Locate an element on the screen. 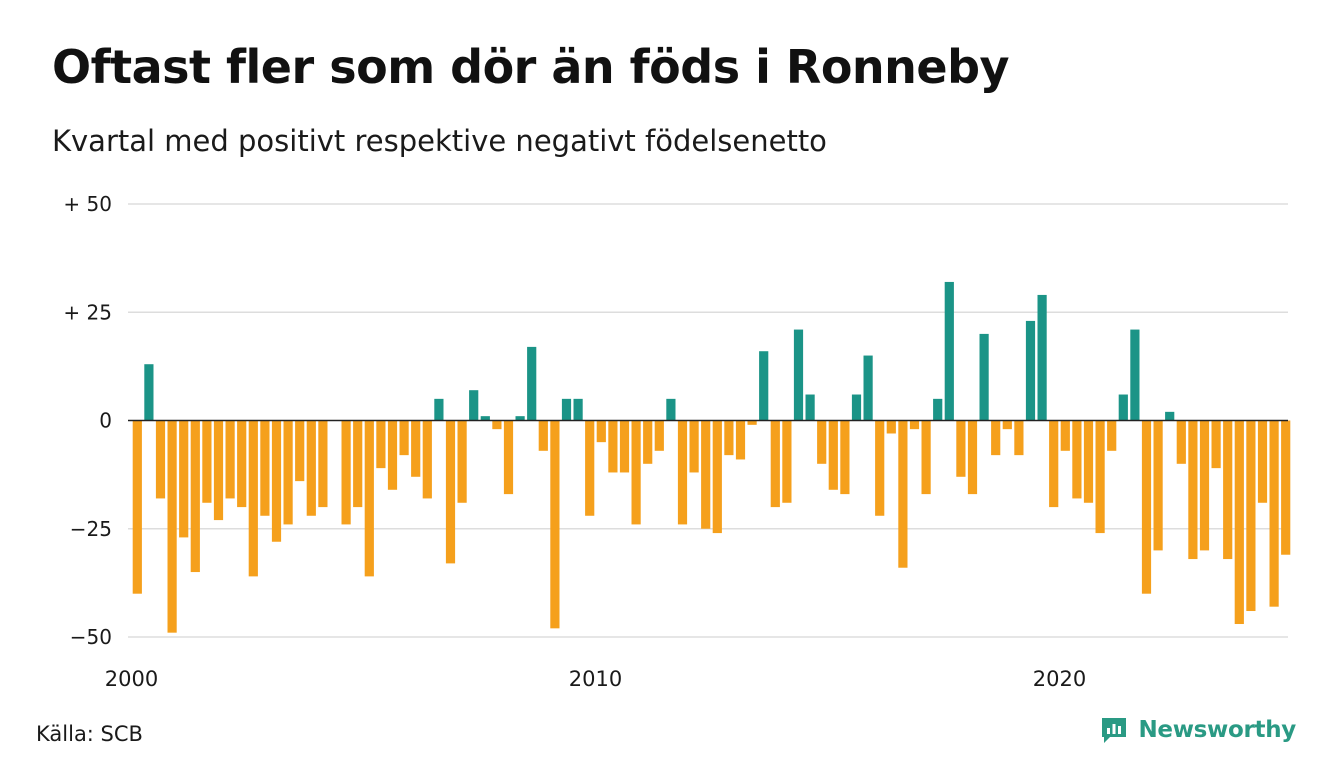  bar-2023-q3 is located at coordinates (1228, 490).